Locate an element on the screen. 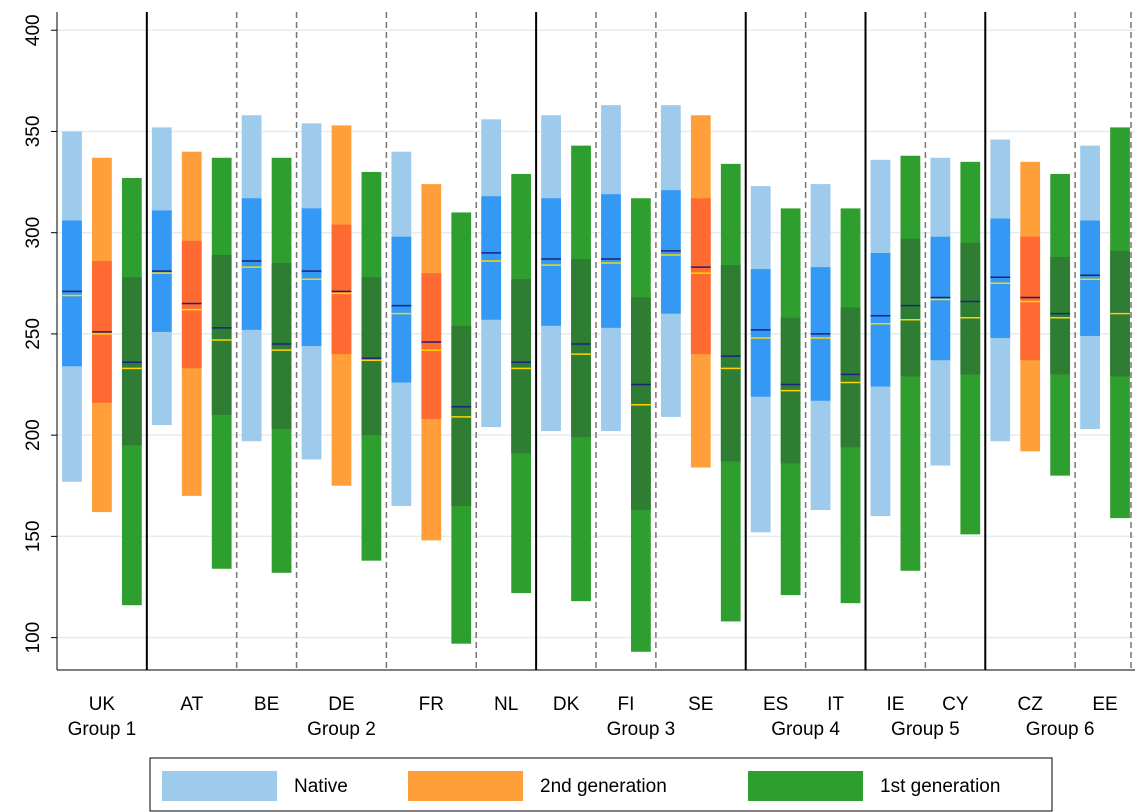 The image size is (1145, 812). legend-label: 2nd generation is located at coordinates (603, 786).